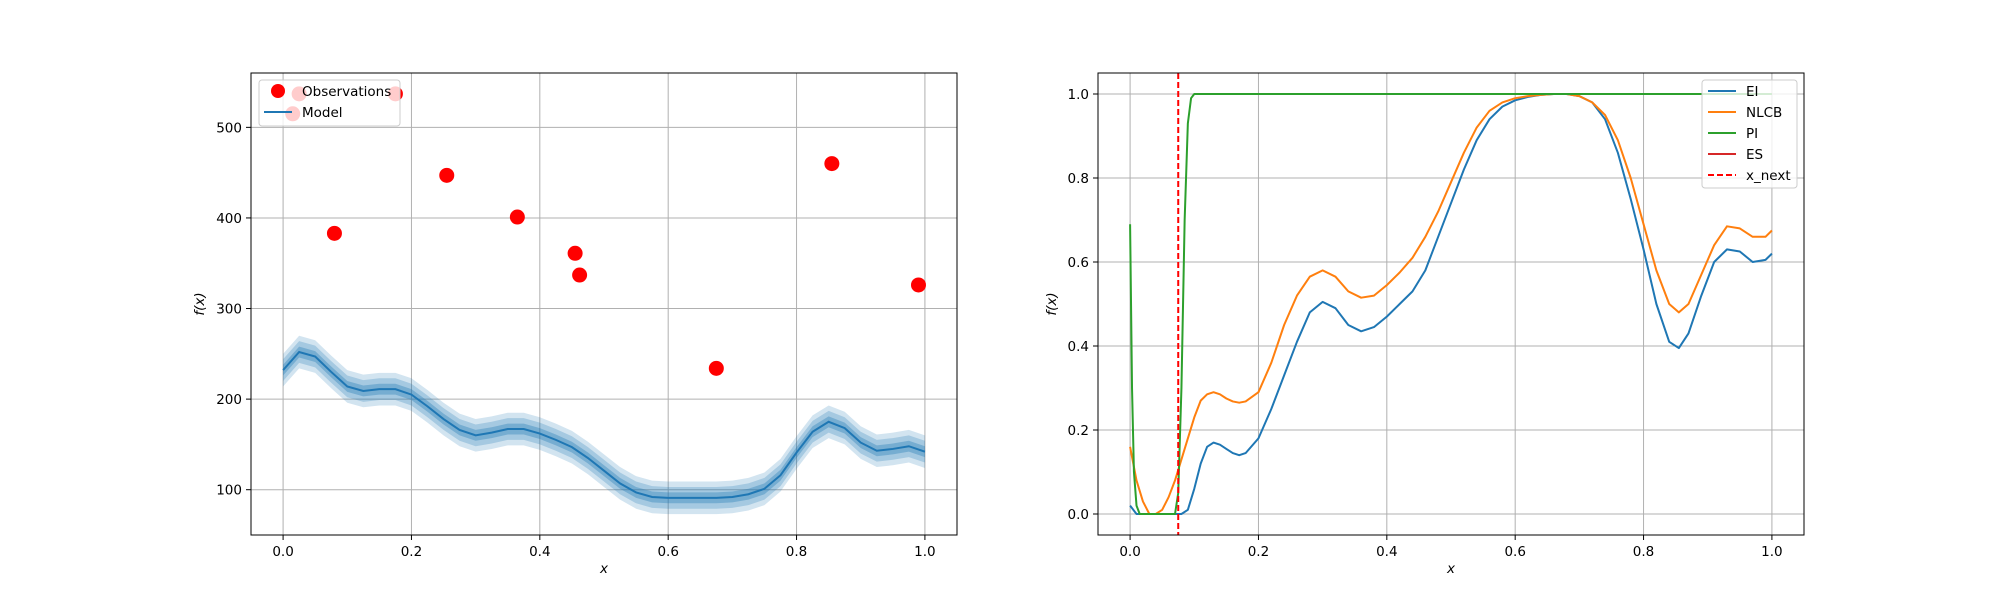 This screenshot has width=2000, height=600. I want to click on legend: Observations Model, so click(329, 103).